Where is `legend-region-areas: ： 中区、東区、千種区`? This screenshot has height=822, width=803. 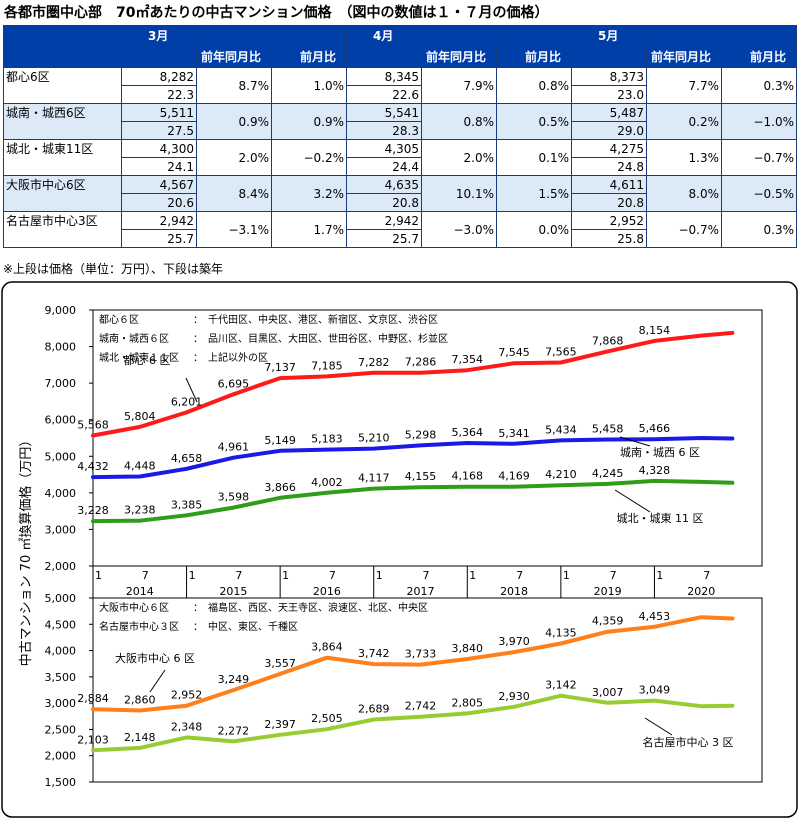 legend-region-areas: ： 中区、東区、千種区 is located at coordinates (245, 626).